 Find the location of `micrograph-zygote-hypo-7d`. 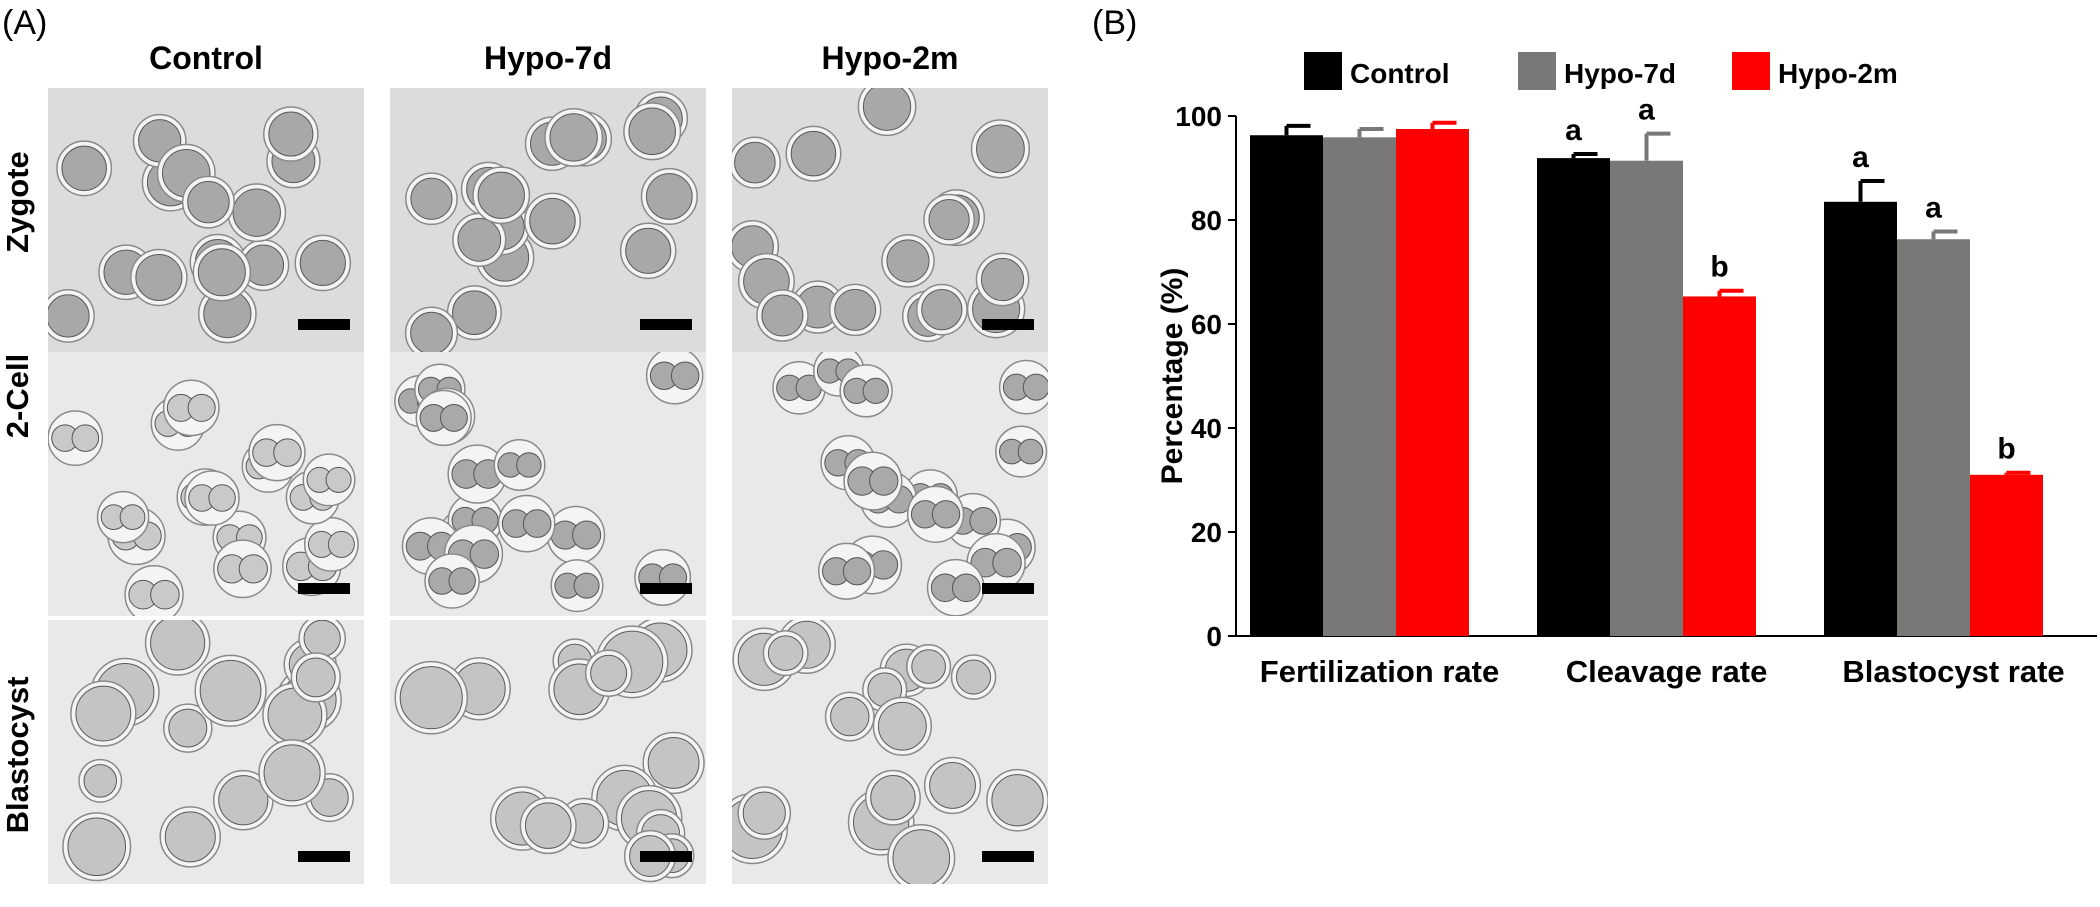

micrograph-zygote-hypo-7d is located at coordinates (548, 220).